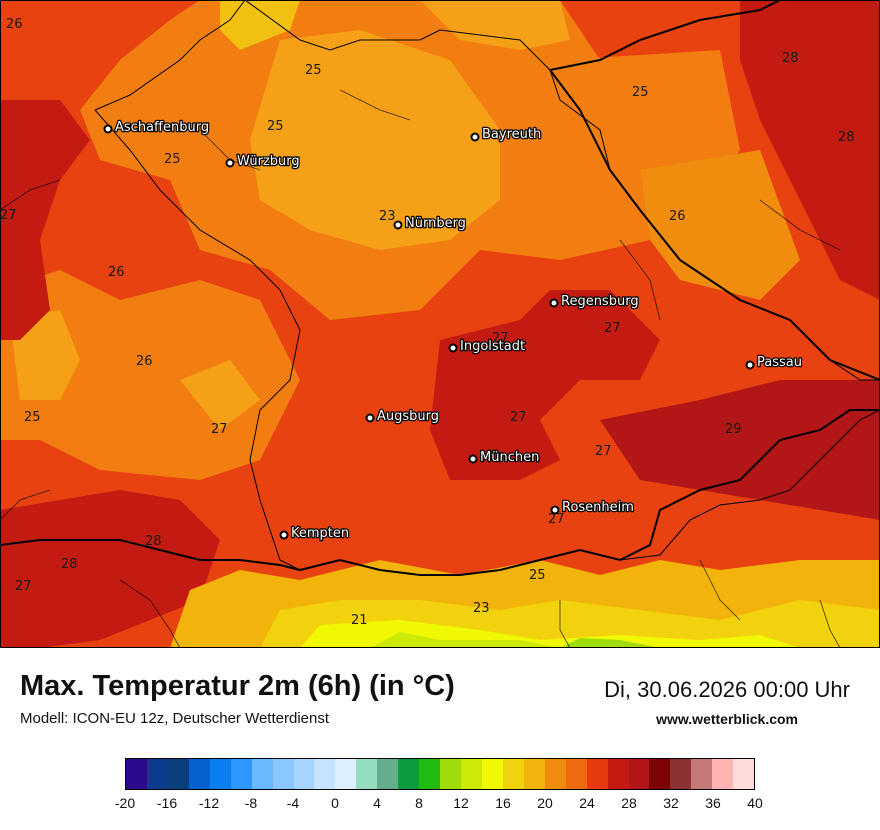 The height and width of the screenshot is (830, 880). Describe the element at coordinates (125, 803) in the screenshot. I see `colorbar-tick-label: -20` at that location.